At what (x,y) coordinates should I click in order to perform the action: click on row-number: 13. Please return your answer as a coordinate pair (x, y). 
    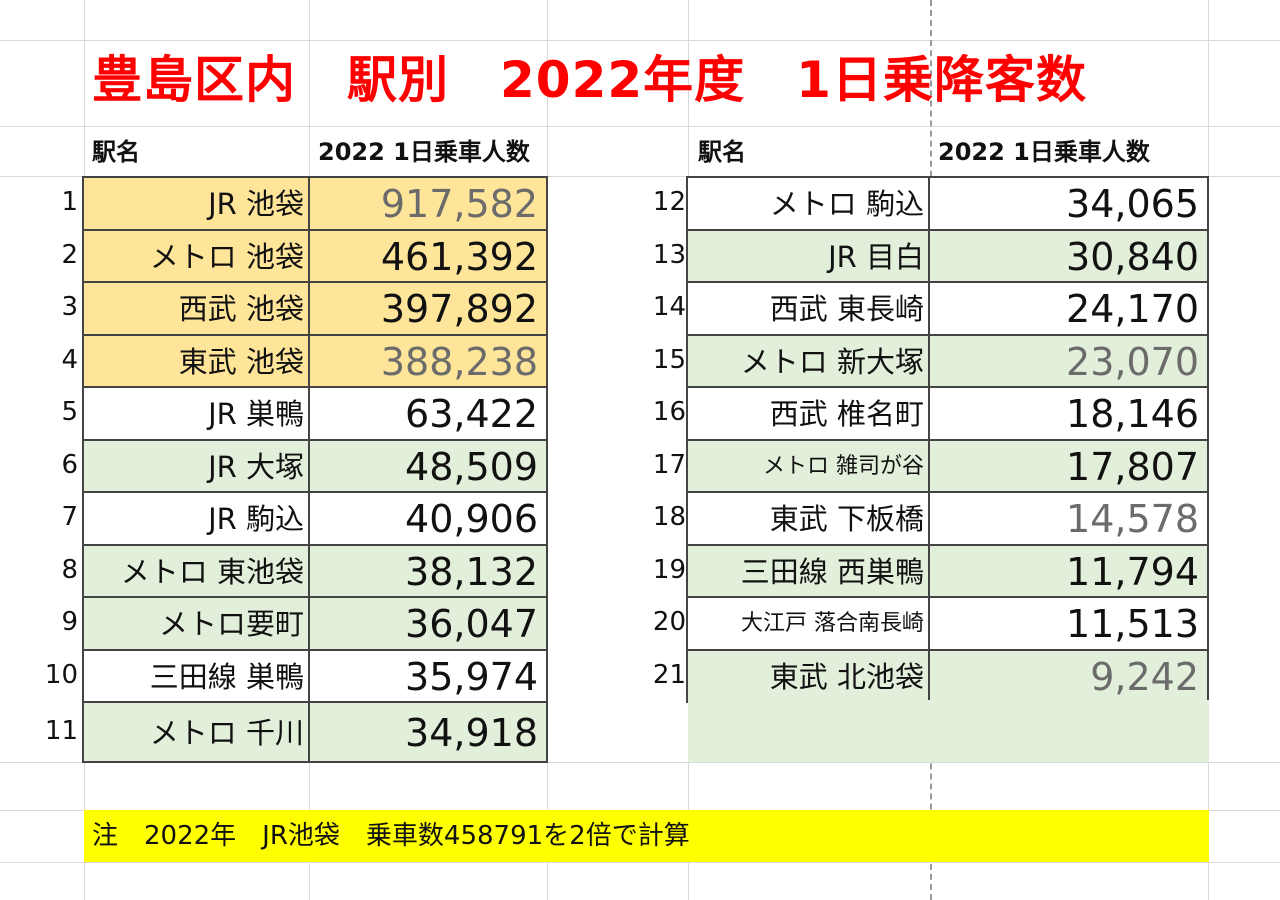
    Looking at the image, I should click on (669, 254).